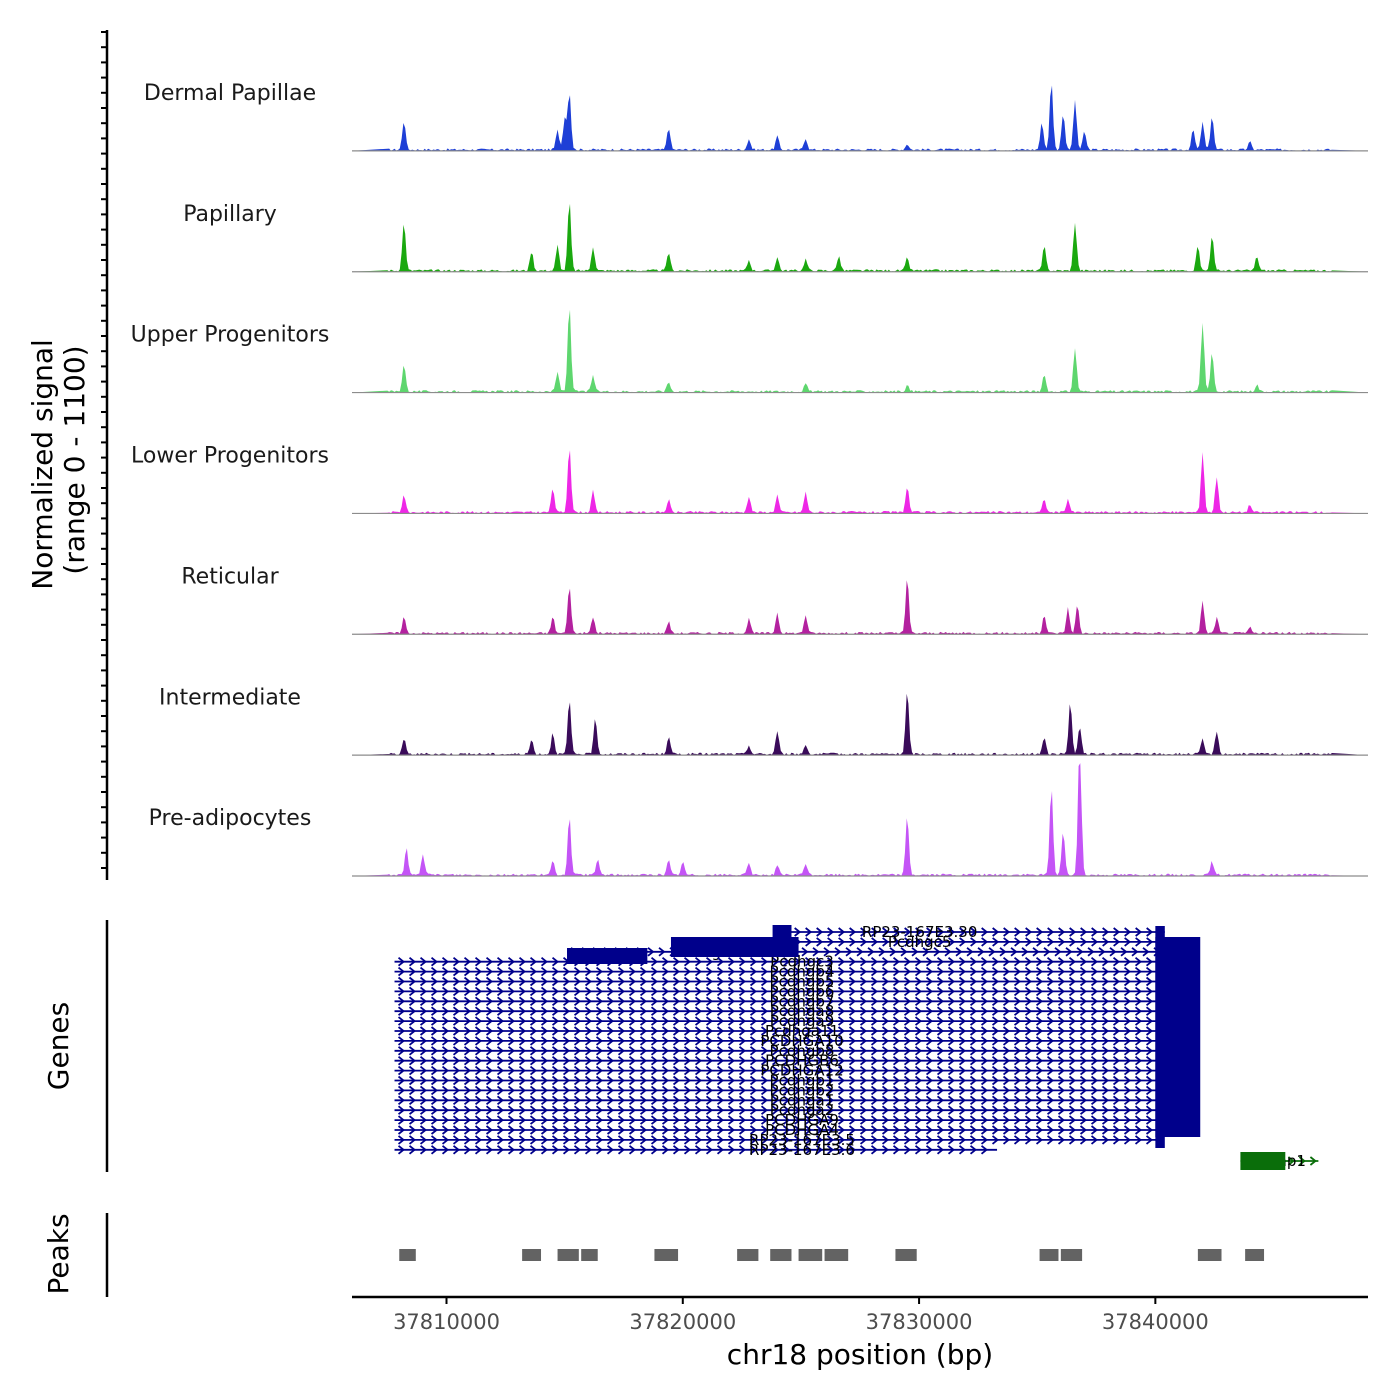  What do you see at coordinates (801, 1315) in the screenshot?
I see `x-axis: 37810000 37820000 37830000 37840000` at bounding box center [801, 1315].